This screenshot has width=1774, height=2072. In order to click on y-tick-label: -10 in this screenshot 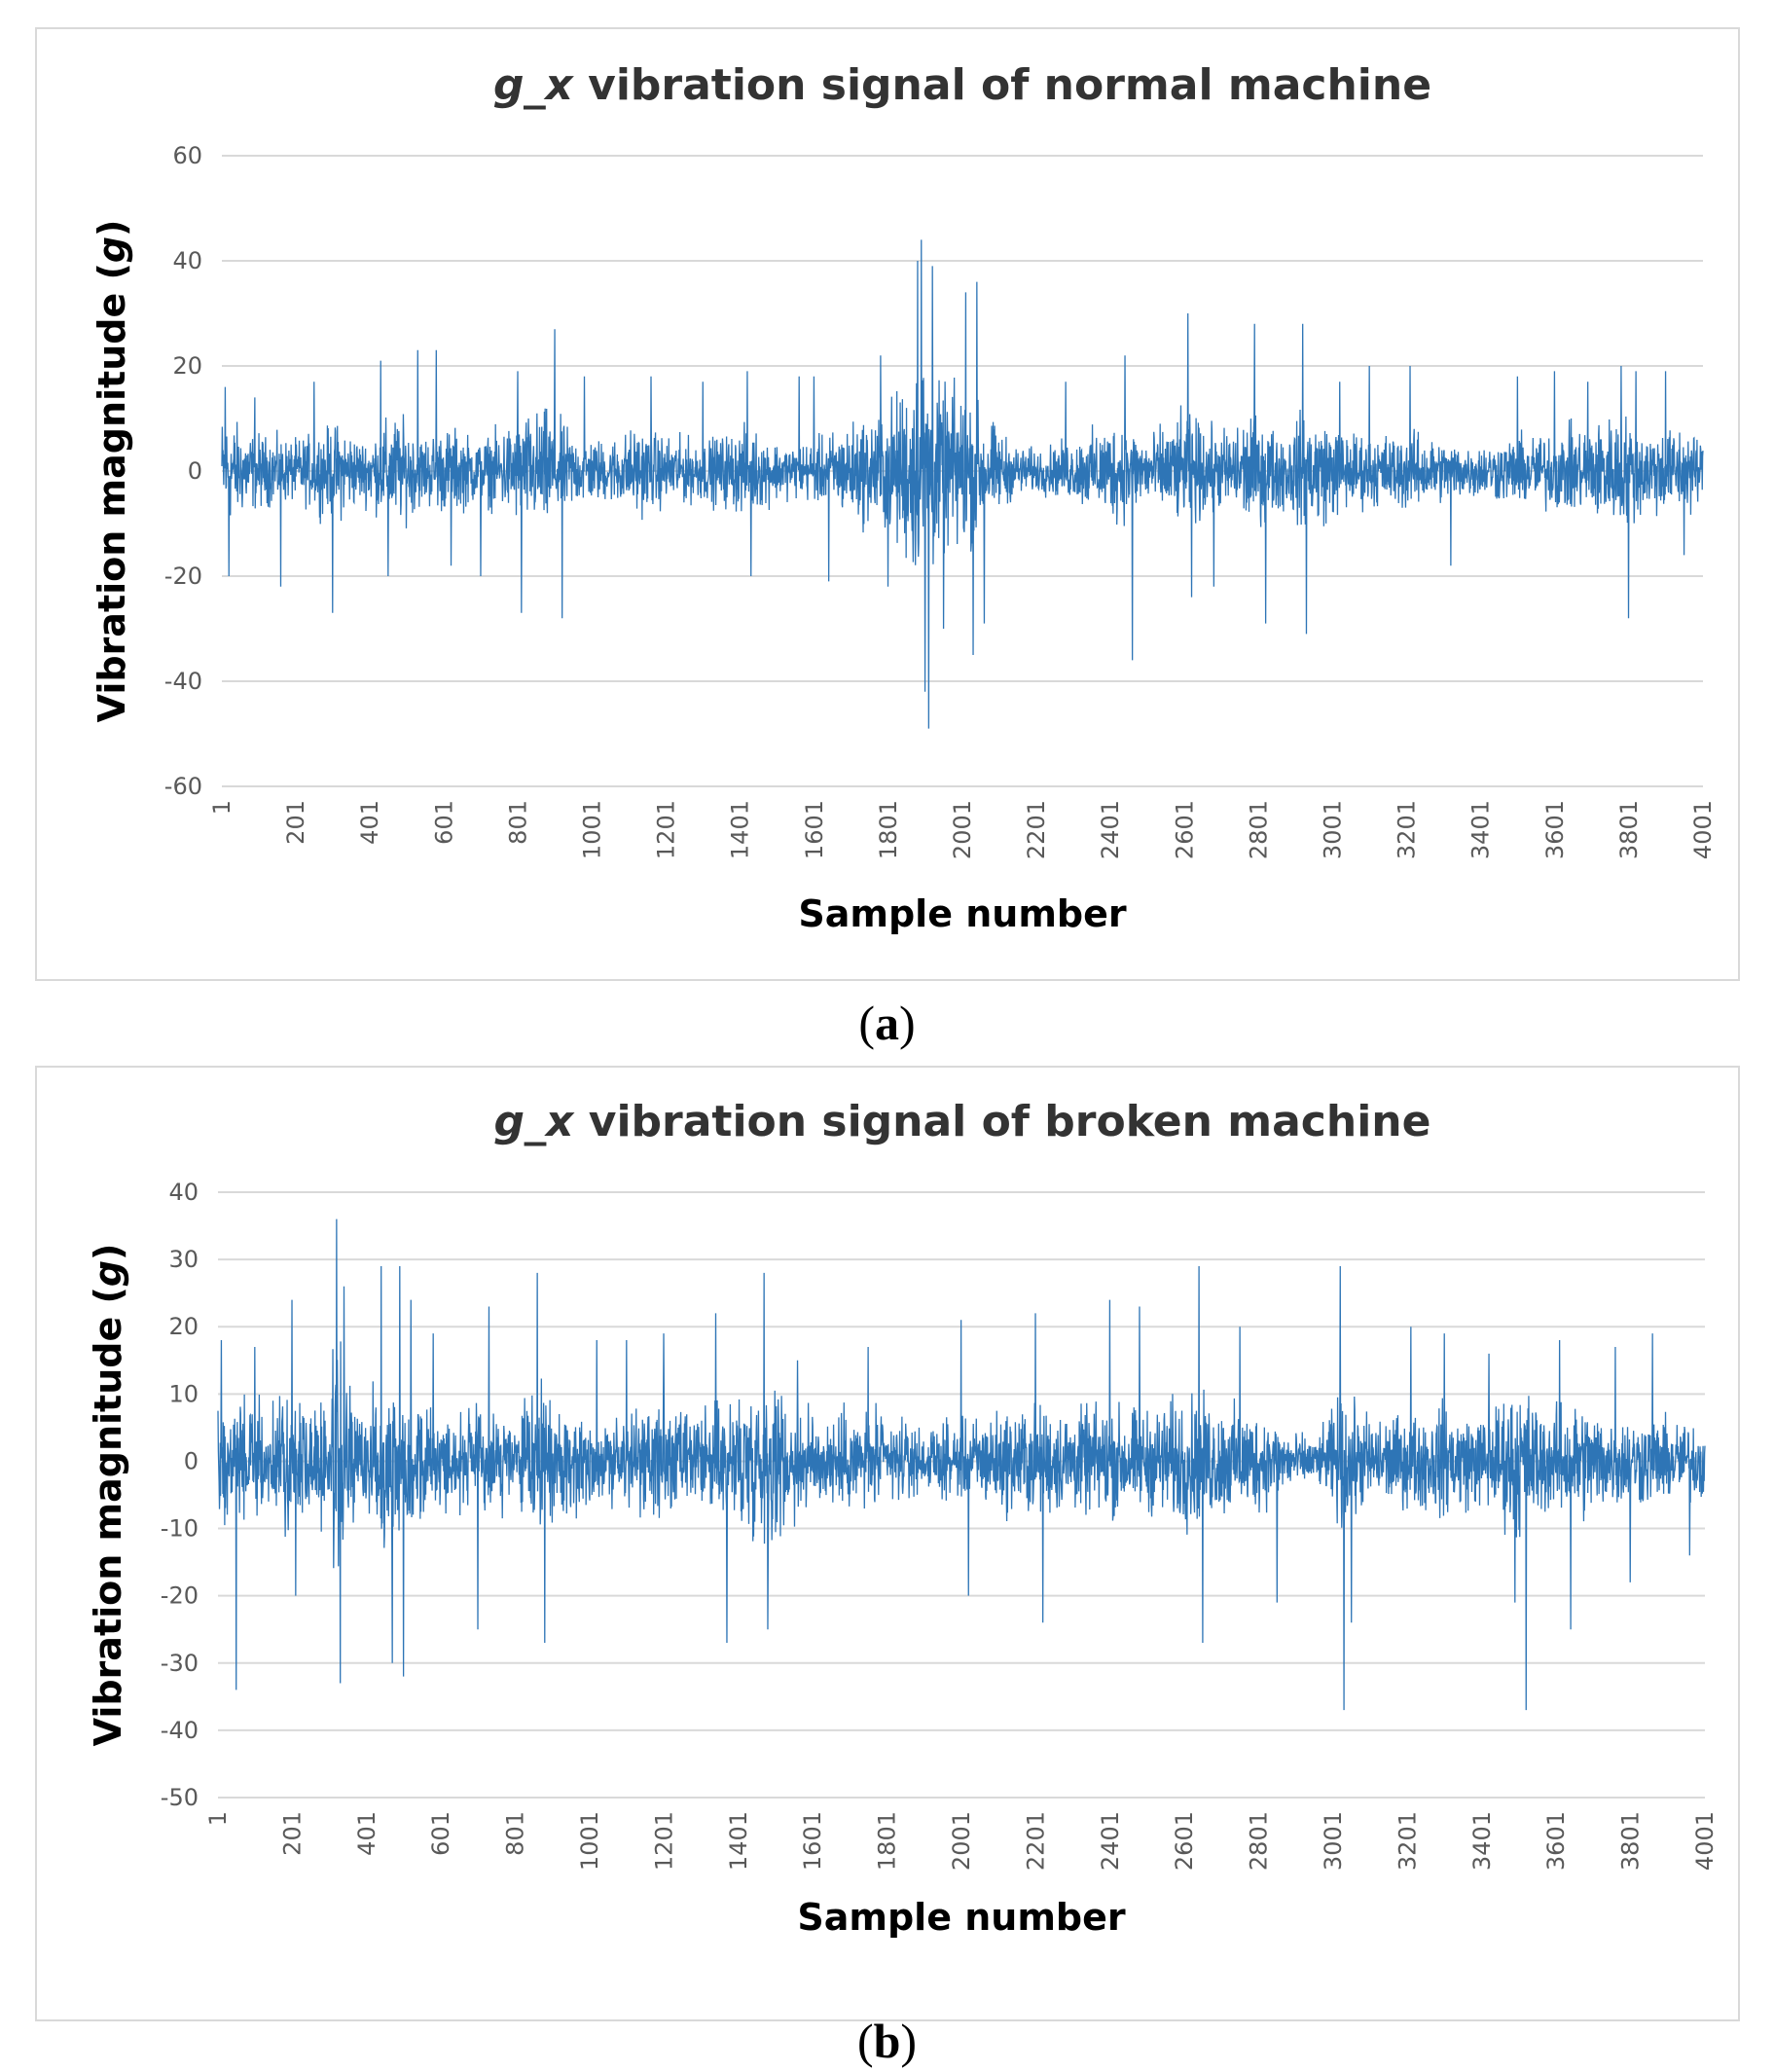, I will do `click(180, 1529)`.